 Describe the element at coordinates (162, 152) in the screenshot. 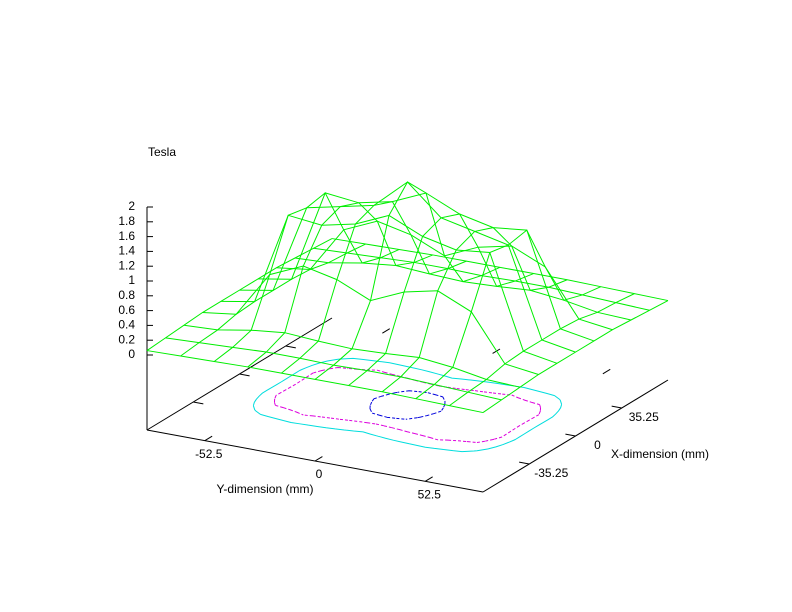

I see `z-axis-title: Tesla` at that location.